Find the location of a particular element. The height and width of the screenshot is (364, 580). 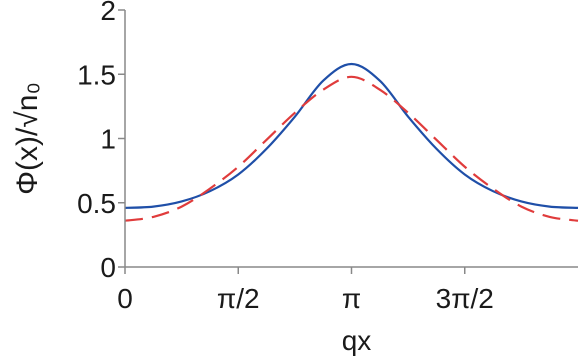

y-tick-label: 0.5 is located at coordinates (96, 203).